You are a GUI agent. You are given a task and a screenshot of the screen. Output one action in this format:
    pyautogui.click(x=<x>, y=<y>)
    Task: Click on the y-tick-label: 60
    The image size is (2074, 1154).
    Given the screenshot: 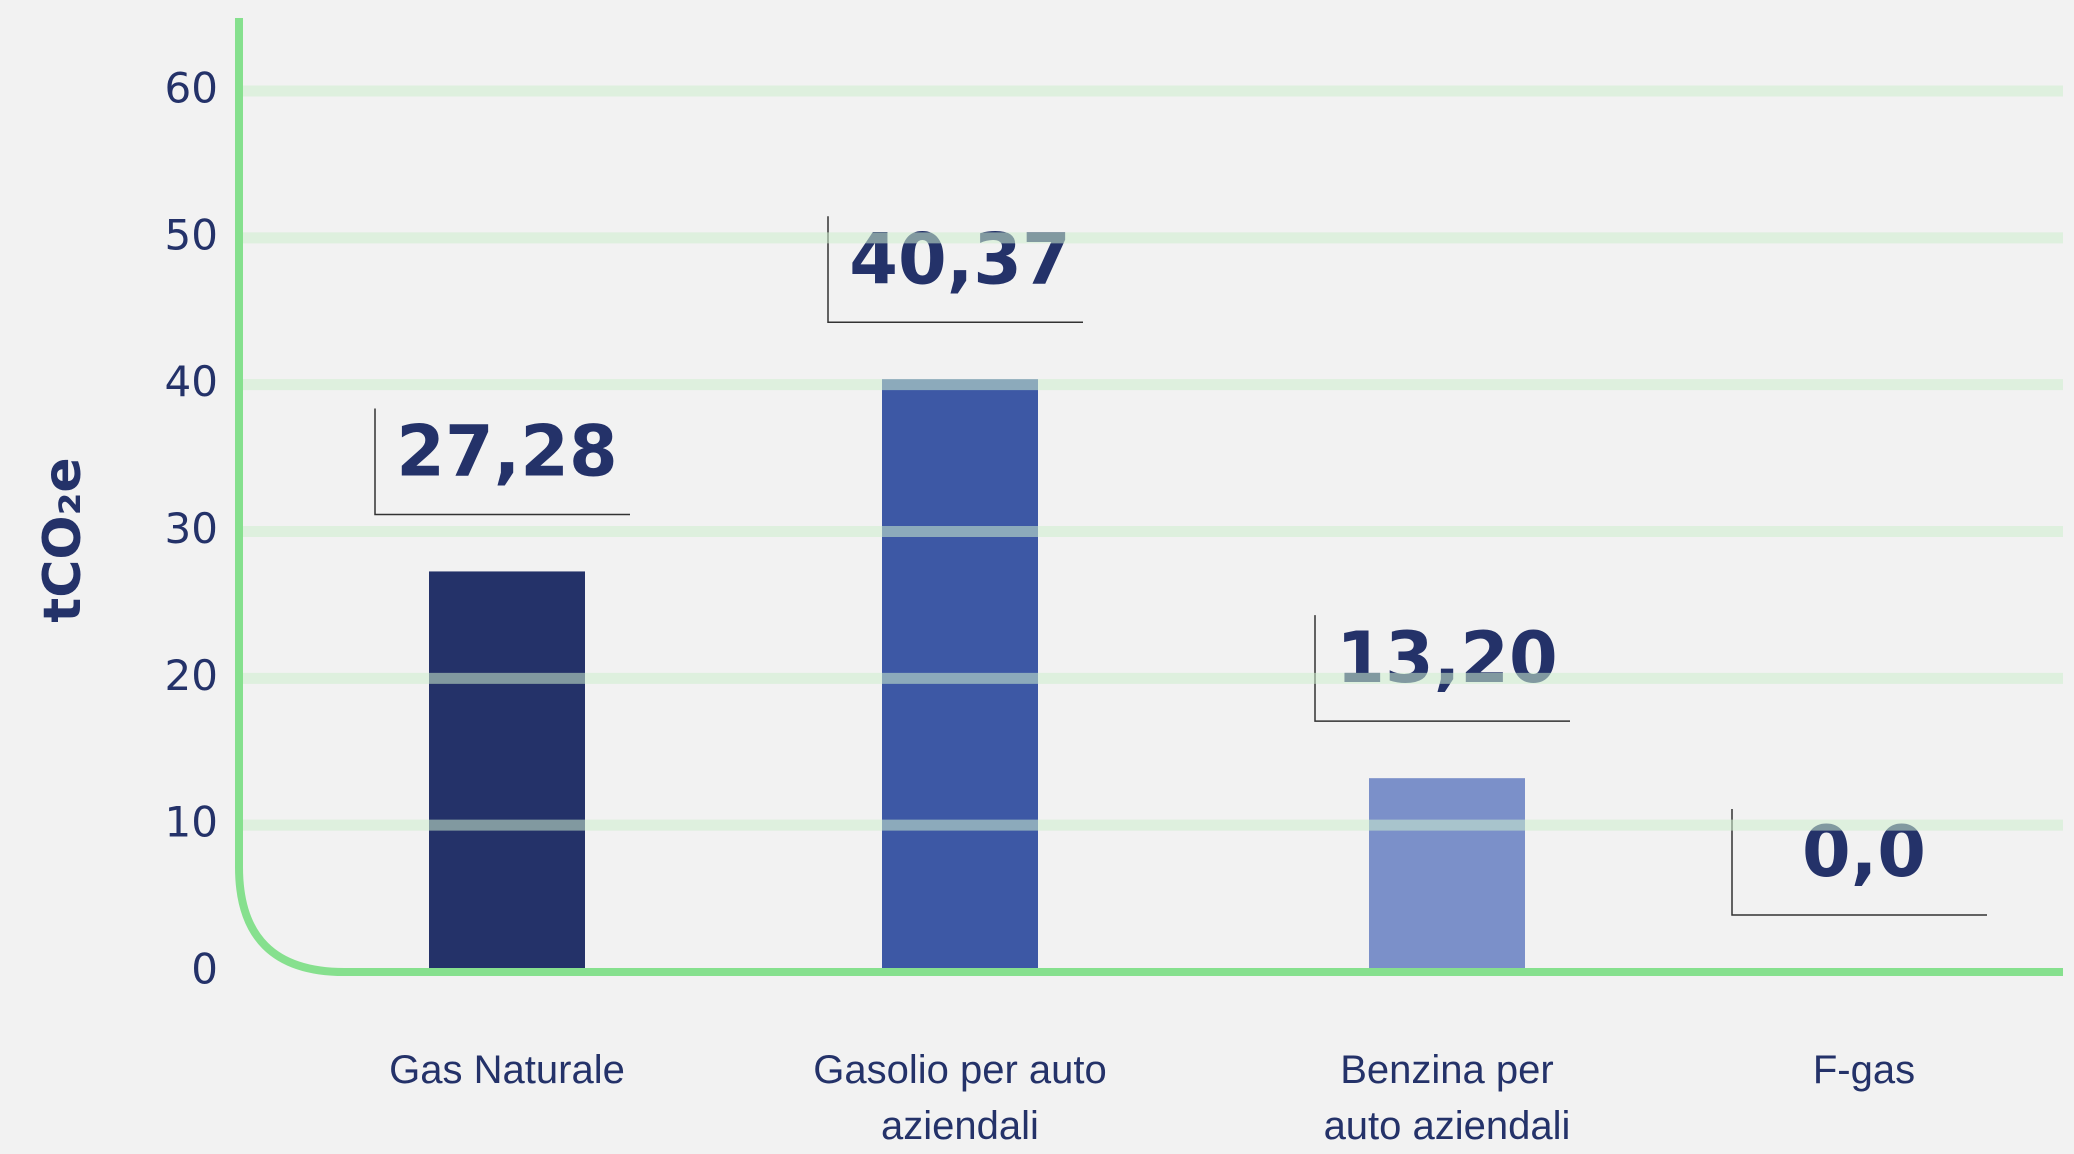 What is the action you would take?
    pyautogui.click(x=191, y=88)
    